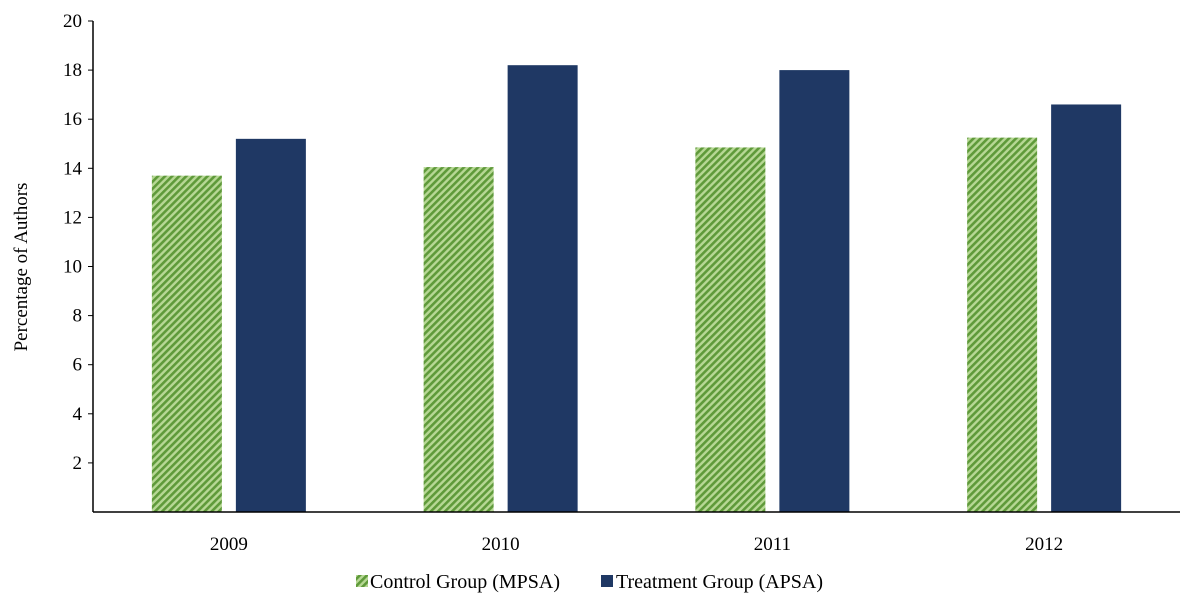 Image resolution: width=1196 pixels, height=603 pixels. What do you see at coordinates (229, 544) in the screenshot?
I see `x-tick-label: 2009` at bounding box center [229, 544].